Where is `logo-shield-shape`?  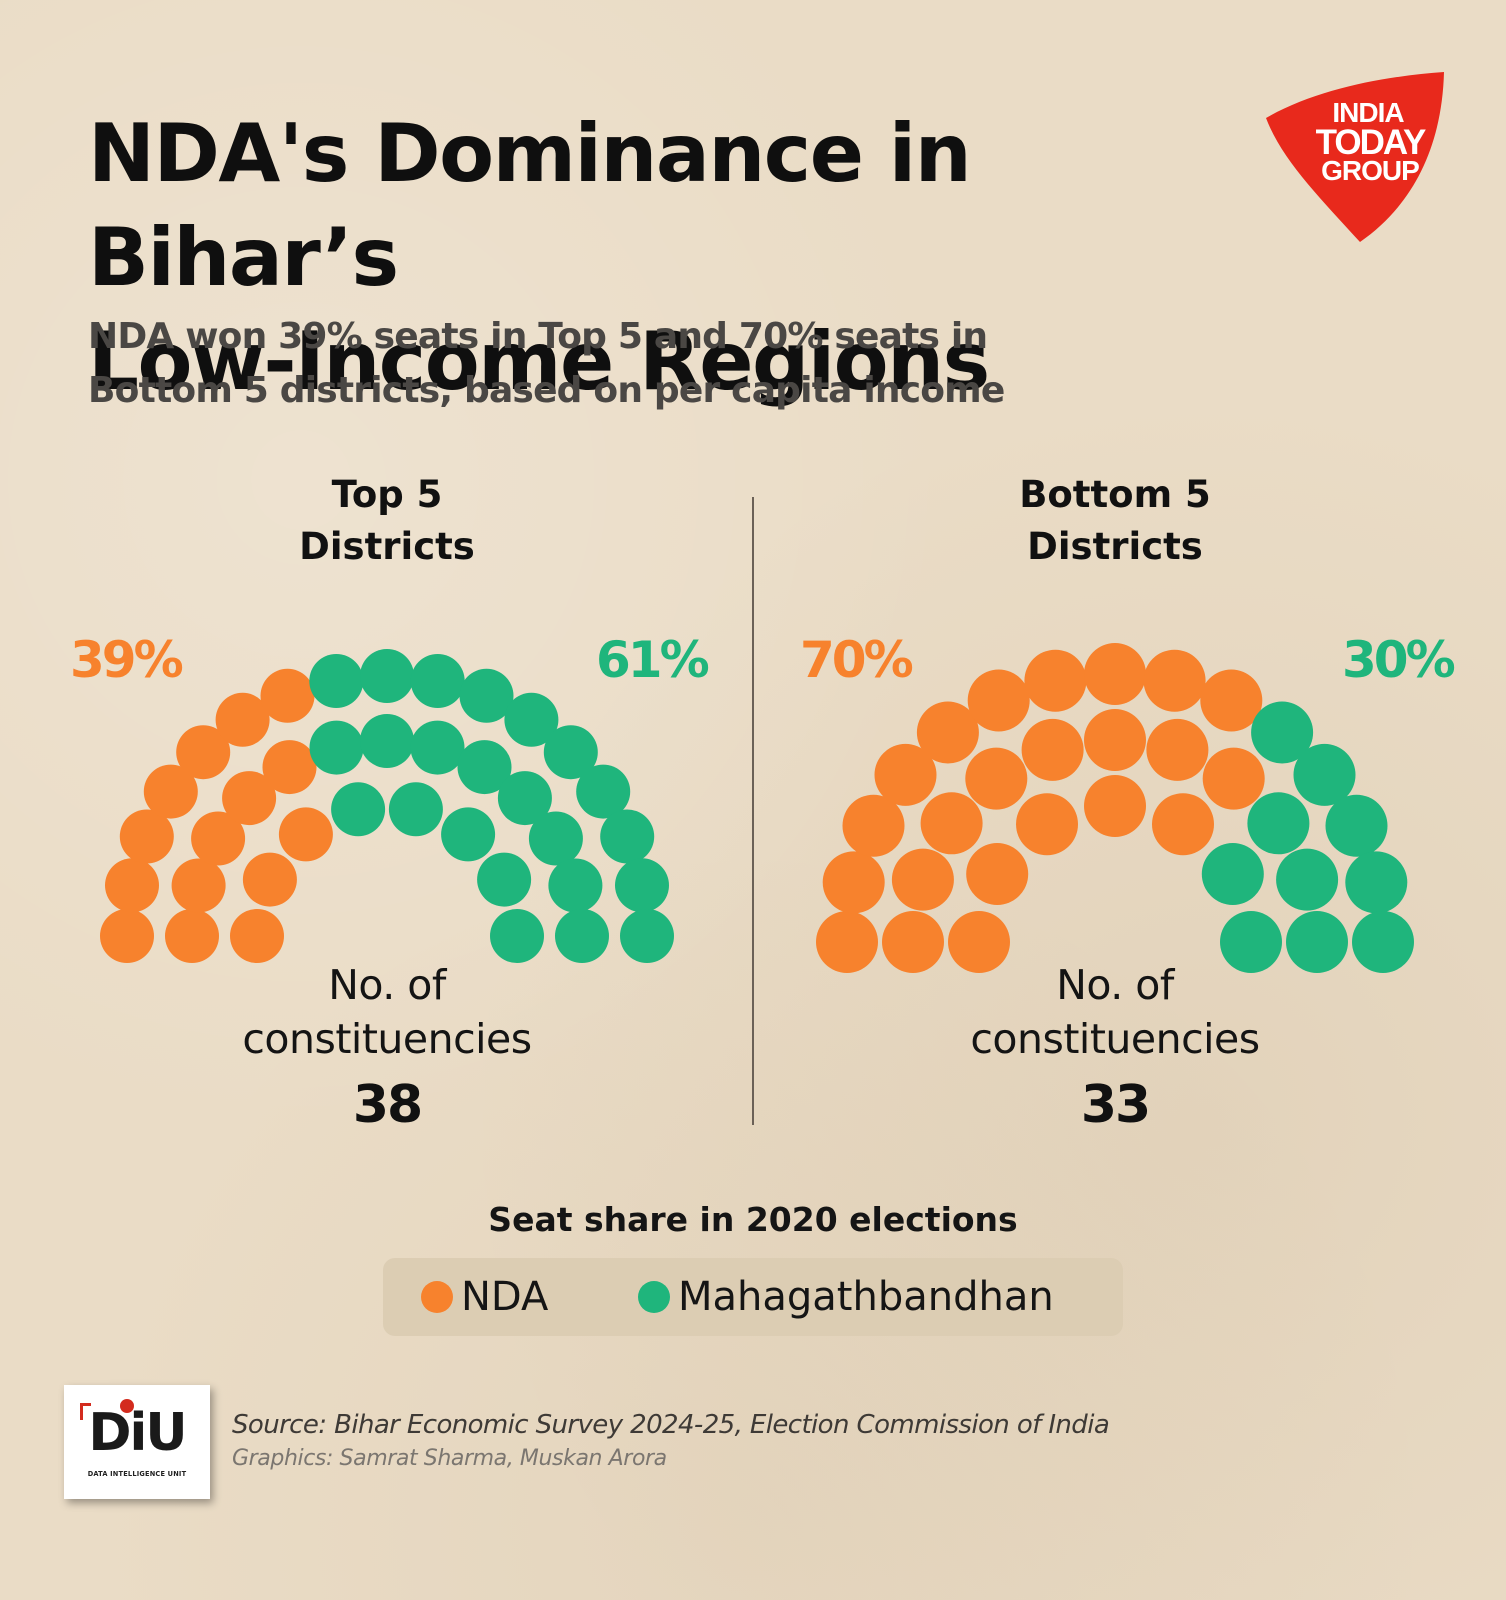 logo-shield-shape is located at coordinates (1355, 157).